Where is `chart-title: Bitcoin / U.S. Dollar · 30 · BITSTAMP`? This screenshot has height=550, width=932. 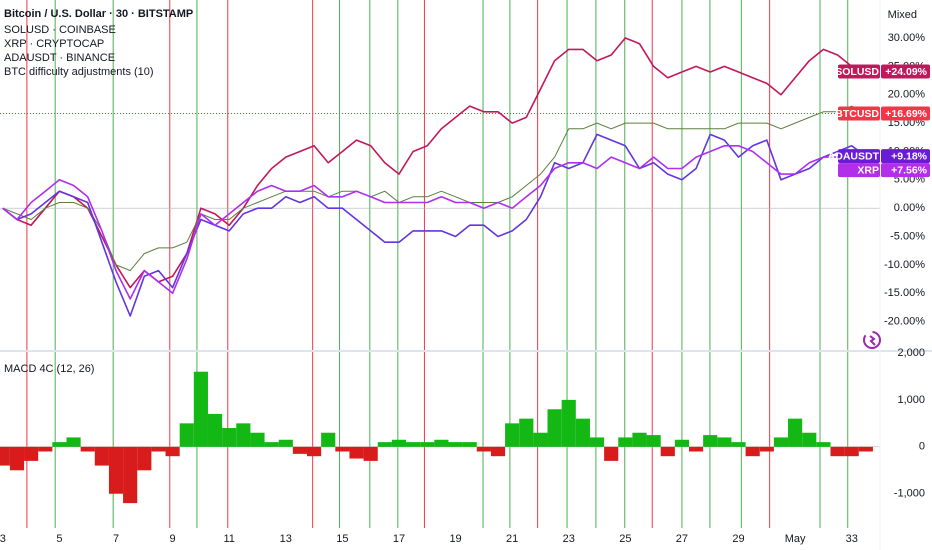 chart-title: Bitcoin / U.S. Dollar · 30 · BITSTAMP is located at coordinates (98, 14).